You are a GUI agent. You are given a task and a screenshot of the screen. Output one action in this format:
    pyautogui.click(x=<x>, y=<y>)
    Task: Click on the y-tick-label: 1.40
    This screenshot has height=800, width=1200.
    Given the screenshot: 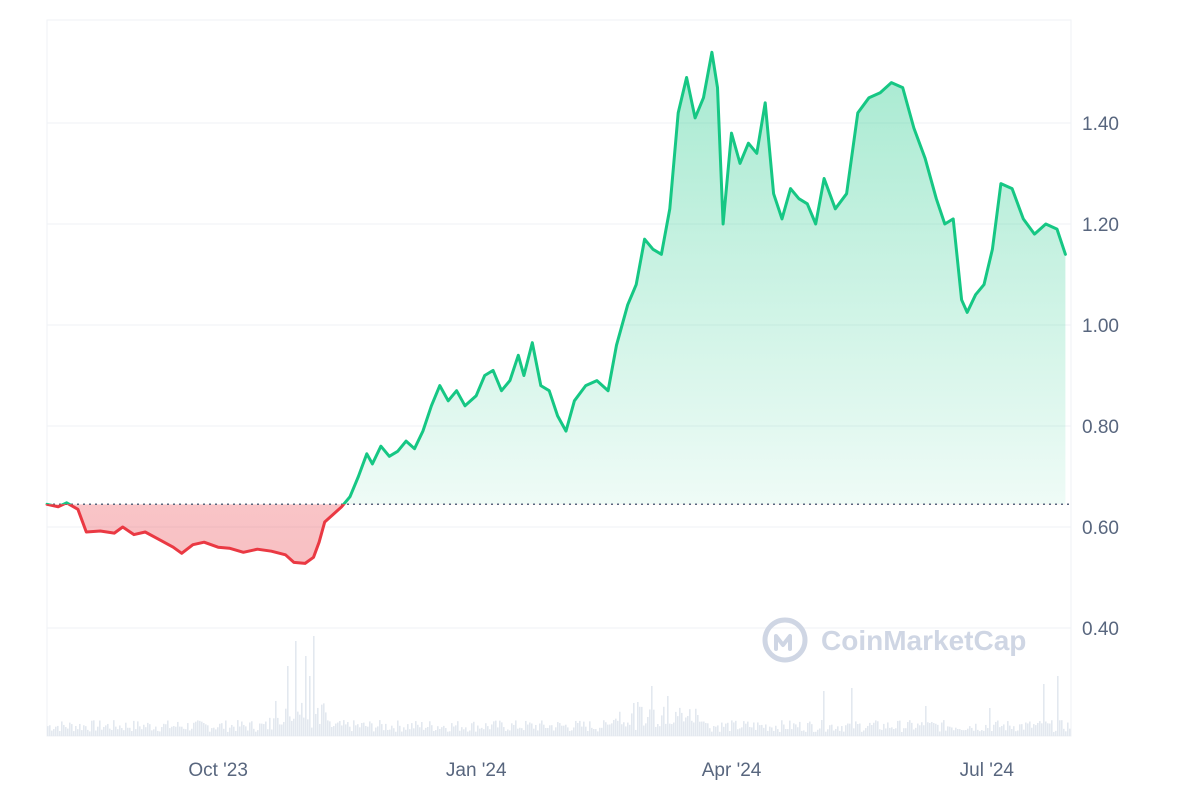 What is the action you would take?
    pyautogui.click(x=1100, y=124)
    